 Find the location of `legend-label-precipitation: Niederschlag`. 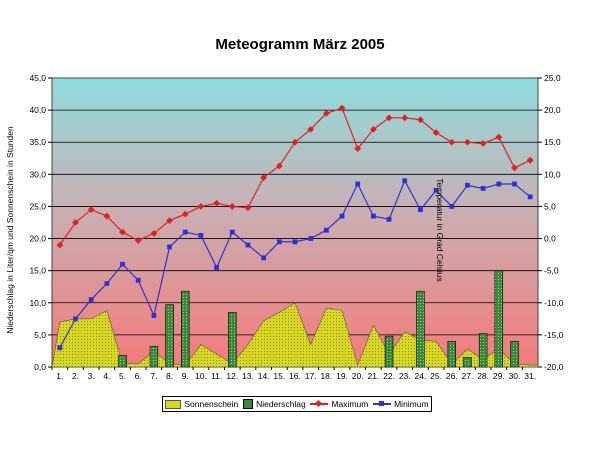

legend-label-precipitation: Niederschlag is located at coordinates (281, 404).